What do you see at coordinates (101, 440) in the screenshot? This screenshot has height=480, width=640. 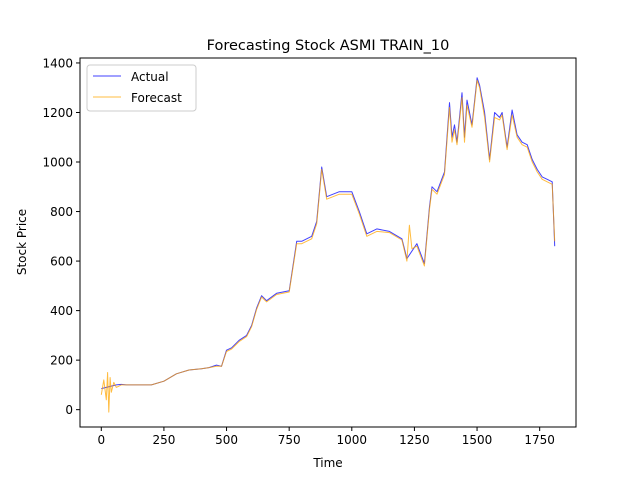 I see `x-tick-label: 0` at bounding box center [101, 440].